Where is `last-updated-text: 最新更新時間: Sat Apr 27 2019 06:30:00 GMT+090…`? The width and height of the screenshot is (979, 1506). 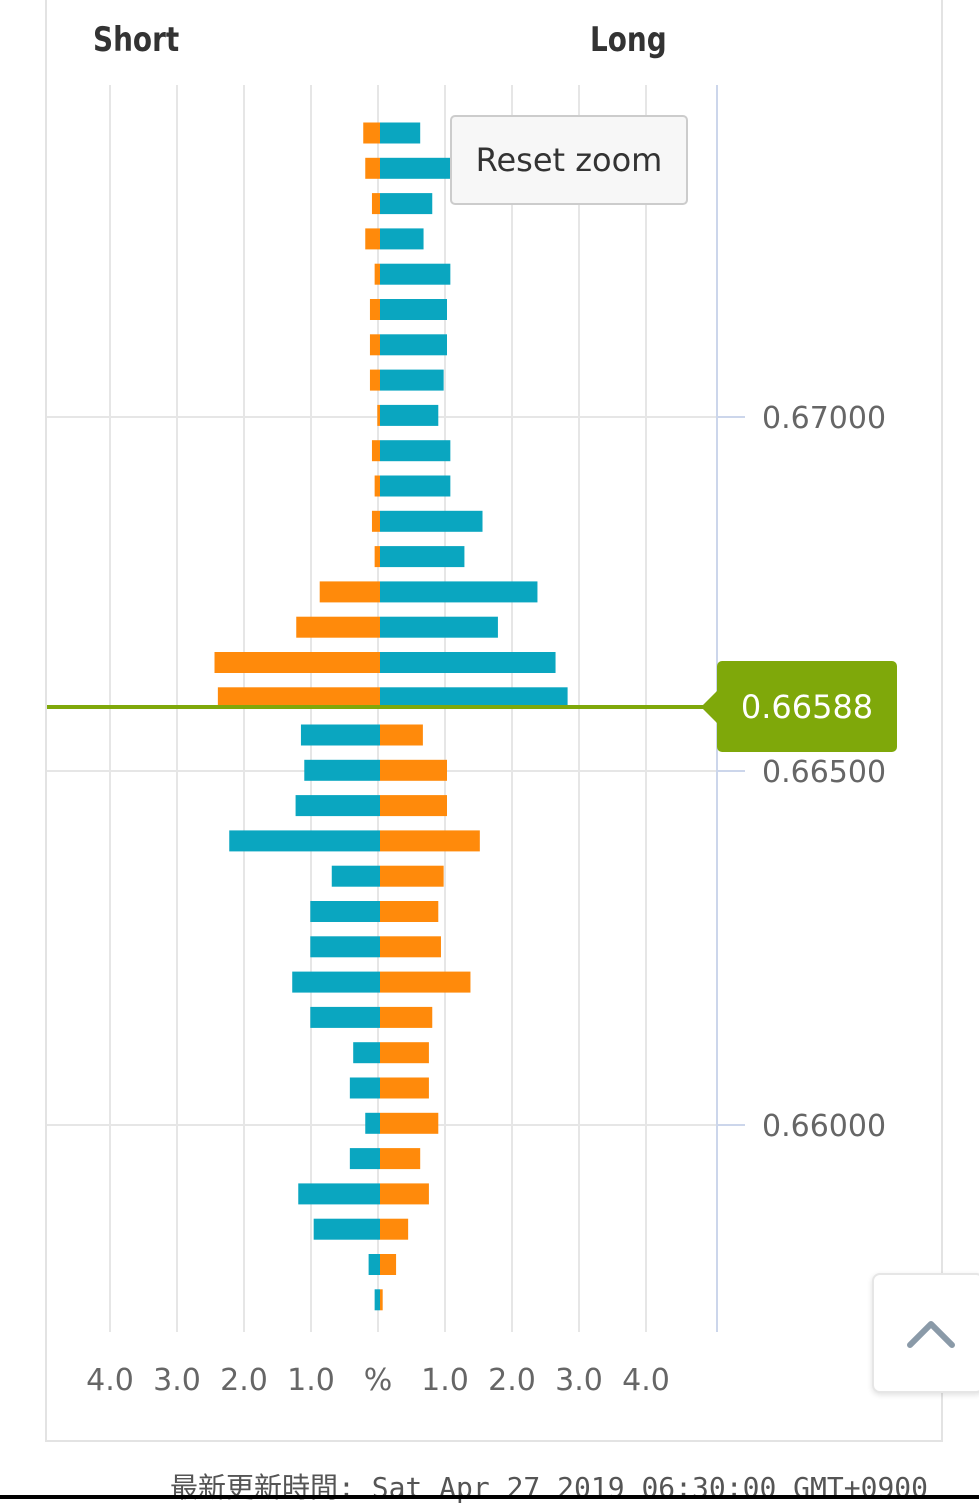 last-updated-text: 最新更新時間: Sat Apr 27 2019 06:30:00 GMT+090… is located at coordinates (549, 1486).